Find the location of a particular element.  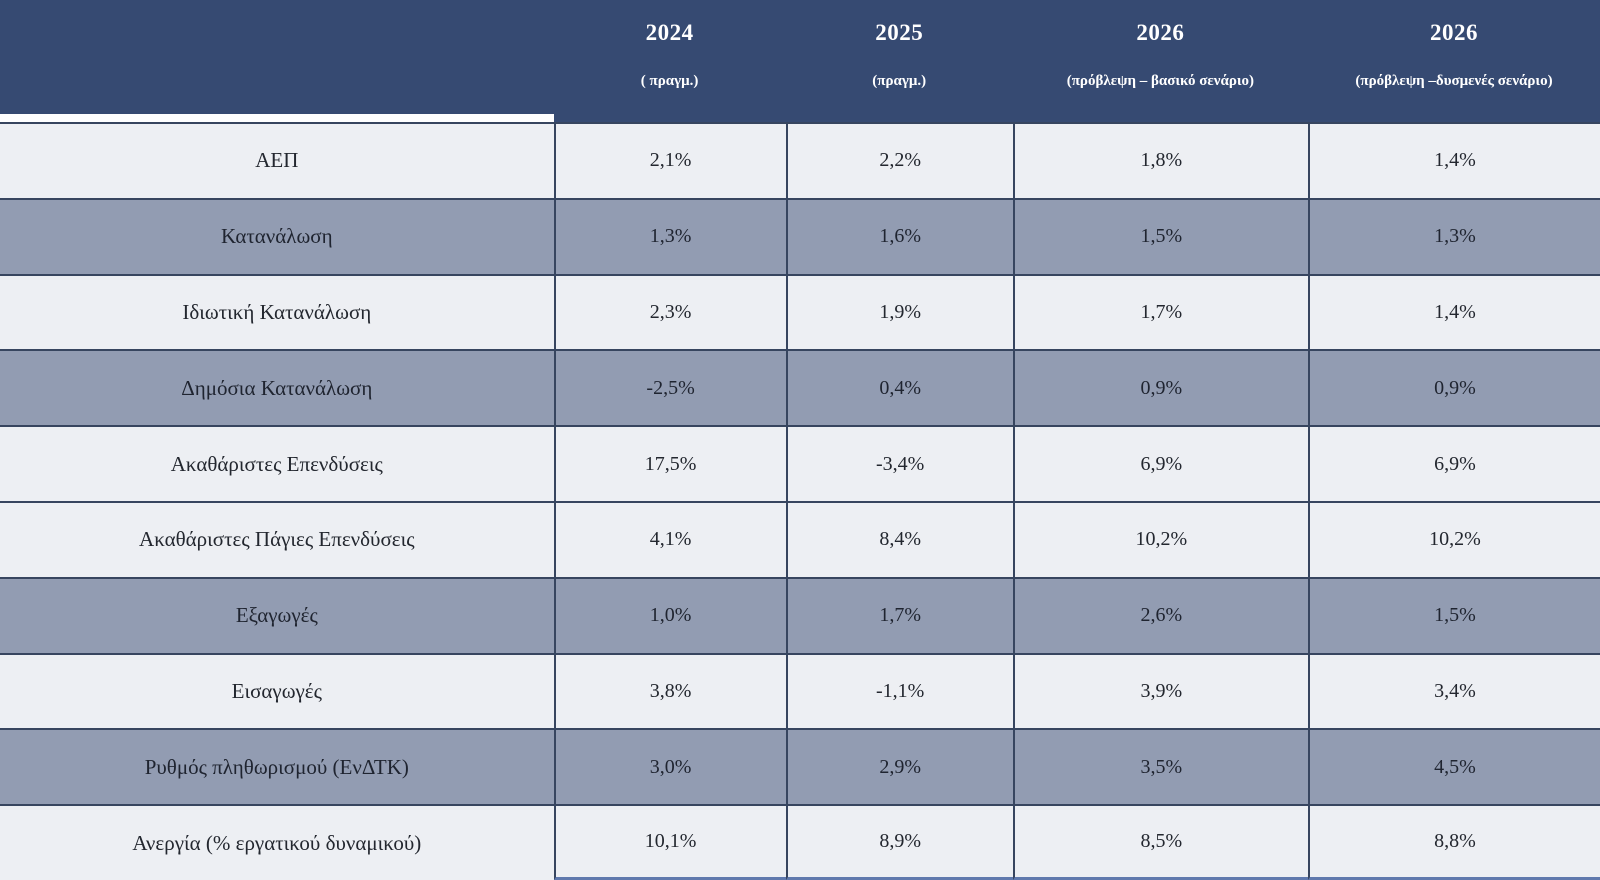

table-row: Ιδιωτική Κατανάλωση 2,3% 1,9% 1,7% 1,4% is located at coordinates (800, 311).